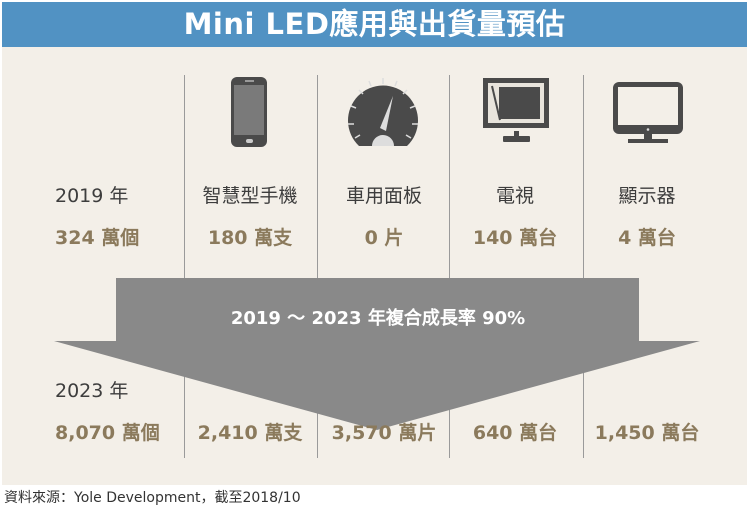 This screenshot has width=749, height=510. Describe the element at coordinates (647, 238) in the screenshot. I see `monitor-2019-value: 4 萬台` at that location.